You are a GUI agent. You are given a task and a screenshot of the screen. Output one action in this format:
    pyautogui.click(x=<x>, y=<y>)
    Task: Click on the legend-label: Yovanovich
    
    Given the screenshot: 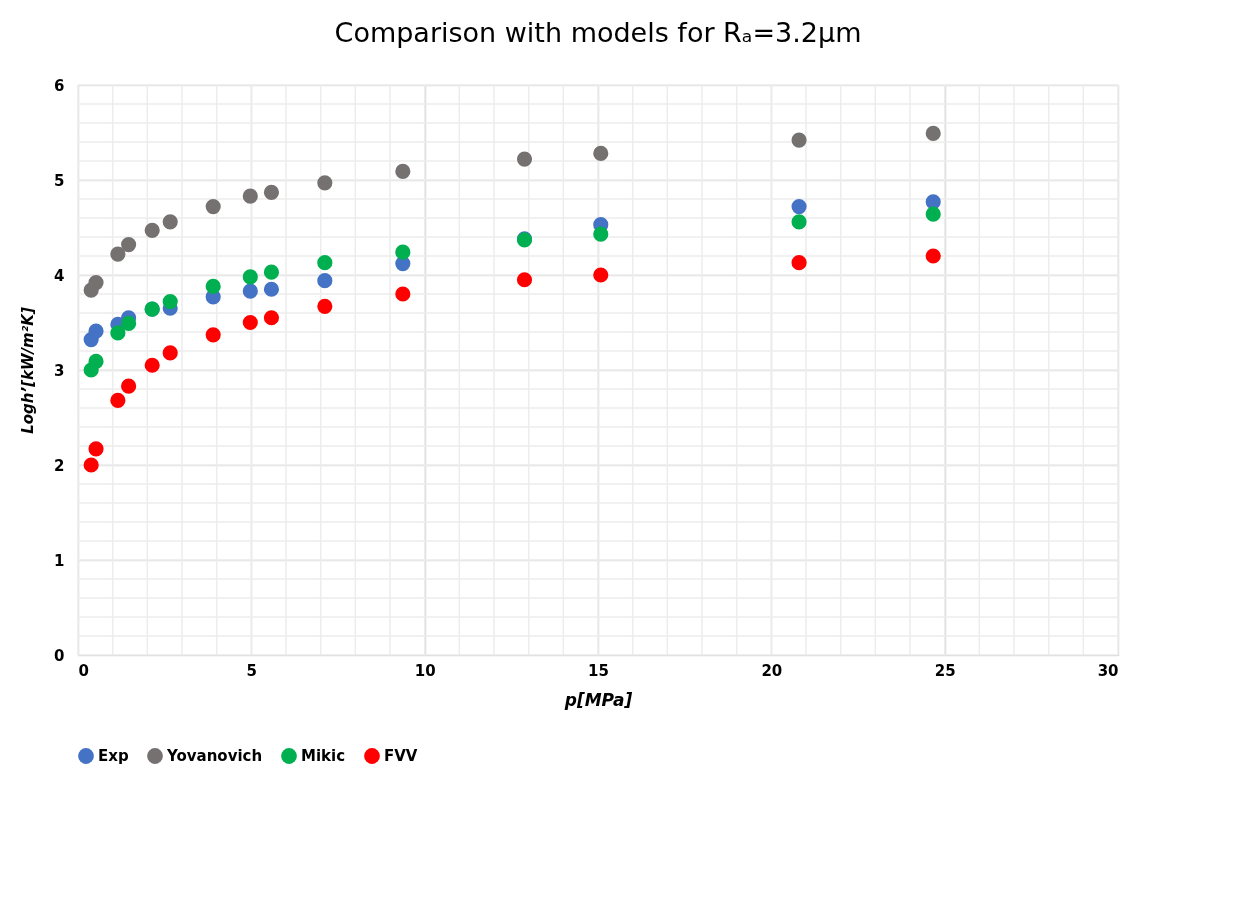 What is the action you would take?
    pyautogui.click(x=214, y=756)
    